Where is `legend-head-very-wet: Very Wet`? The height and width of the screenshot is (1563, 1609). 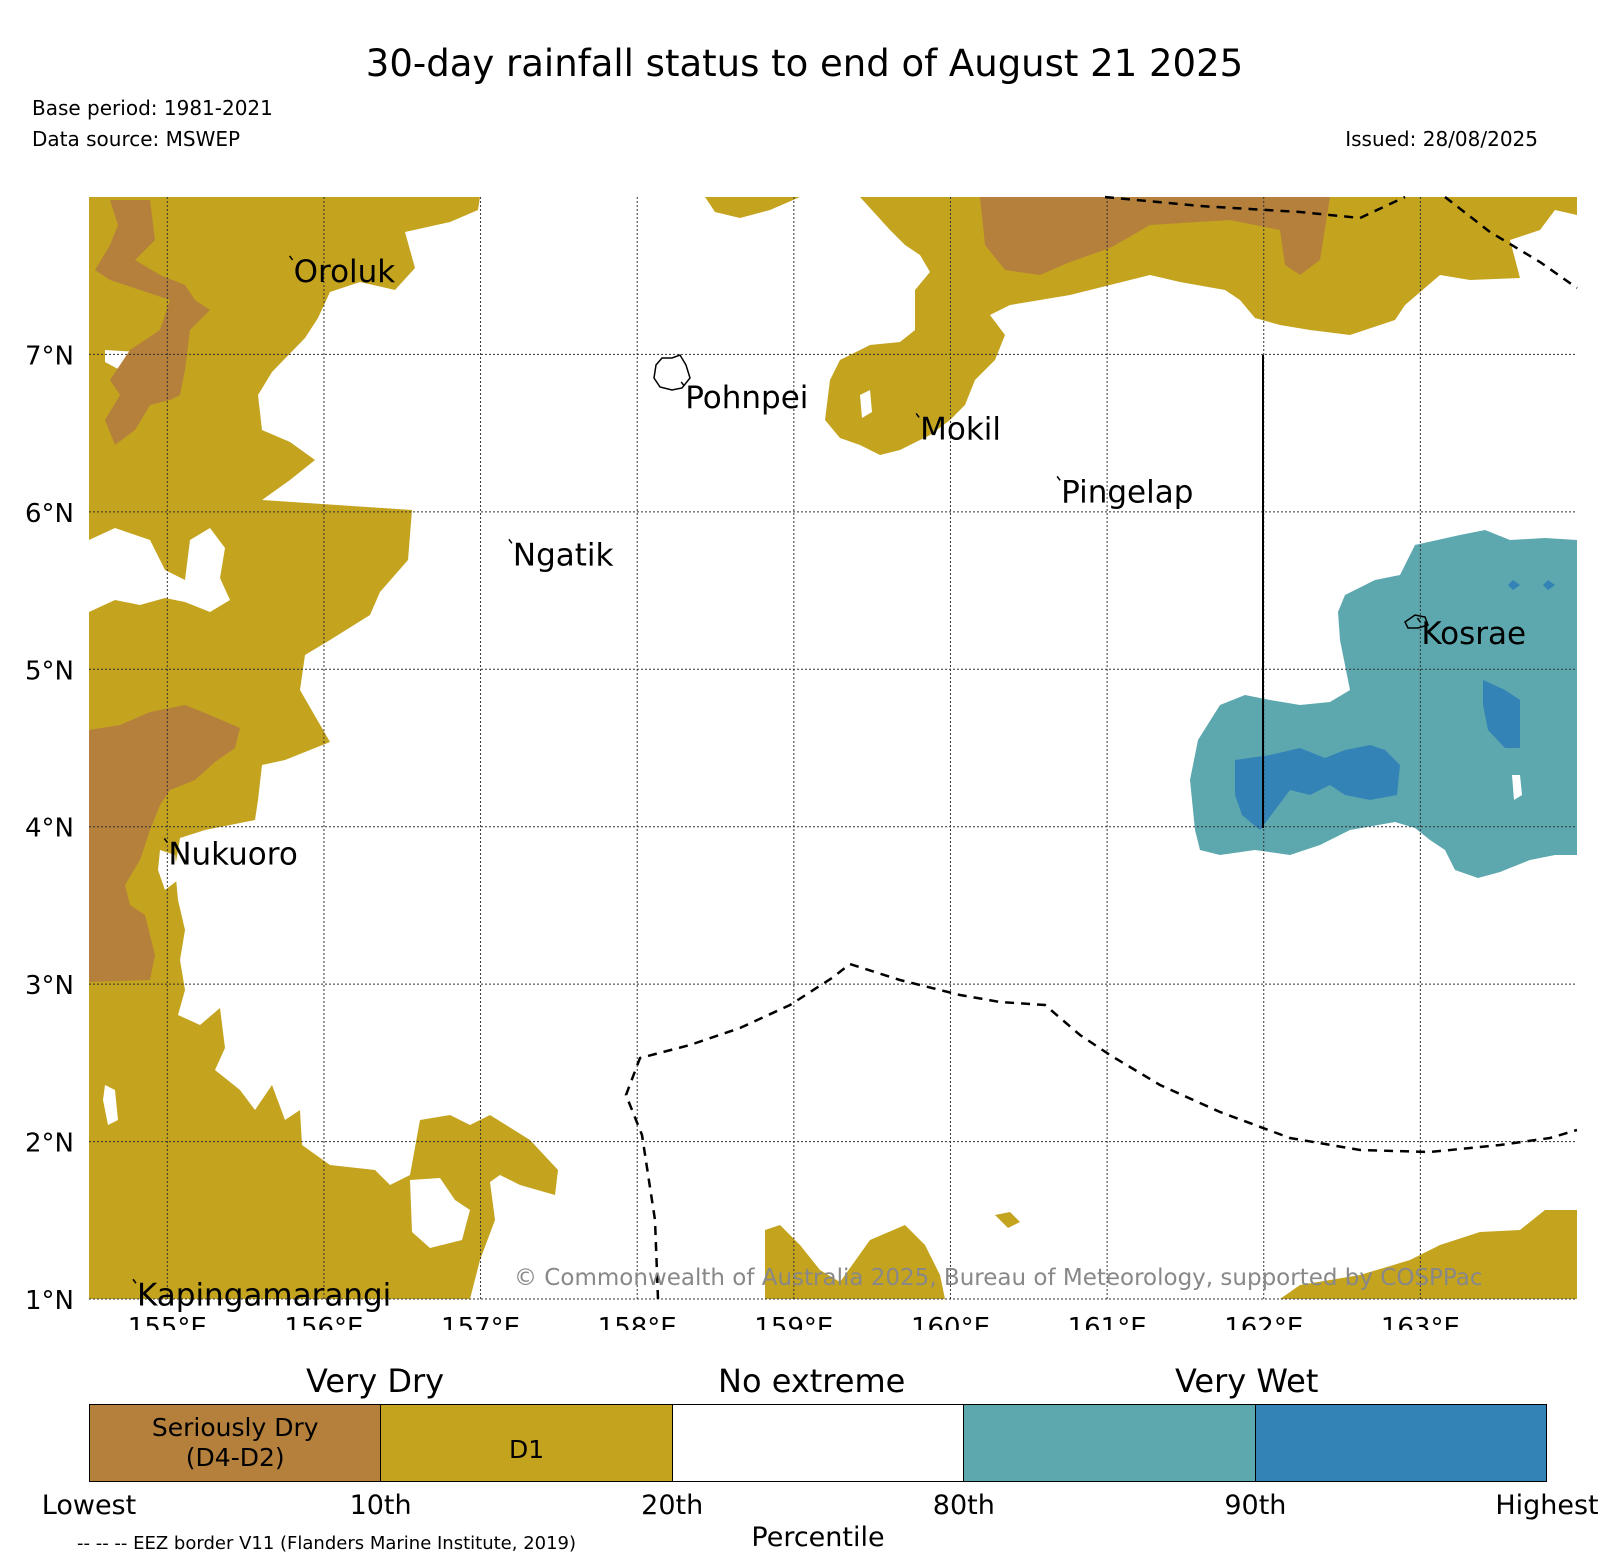
legend-head-very-wet: Very Wet is located at coordinates (1247, 1381).